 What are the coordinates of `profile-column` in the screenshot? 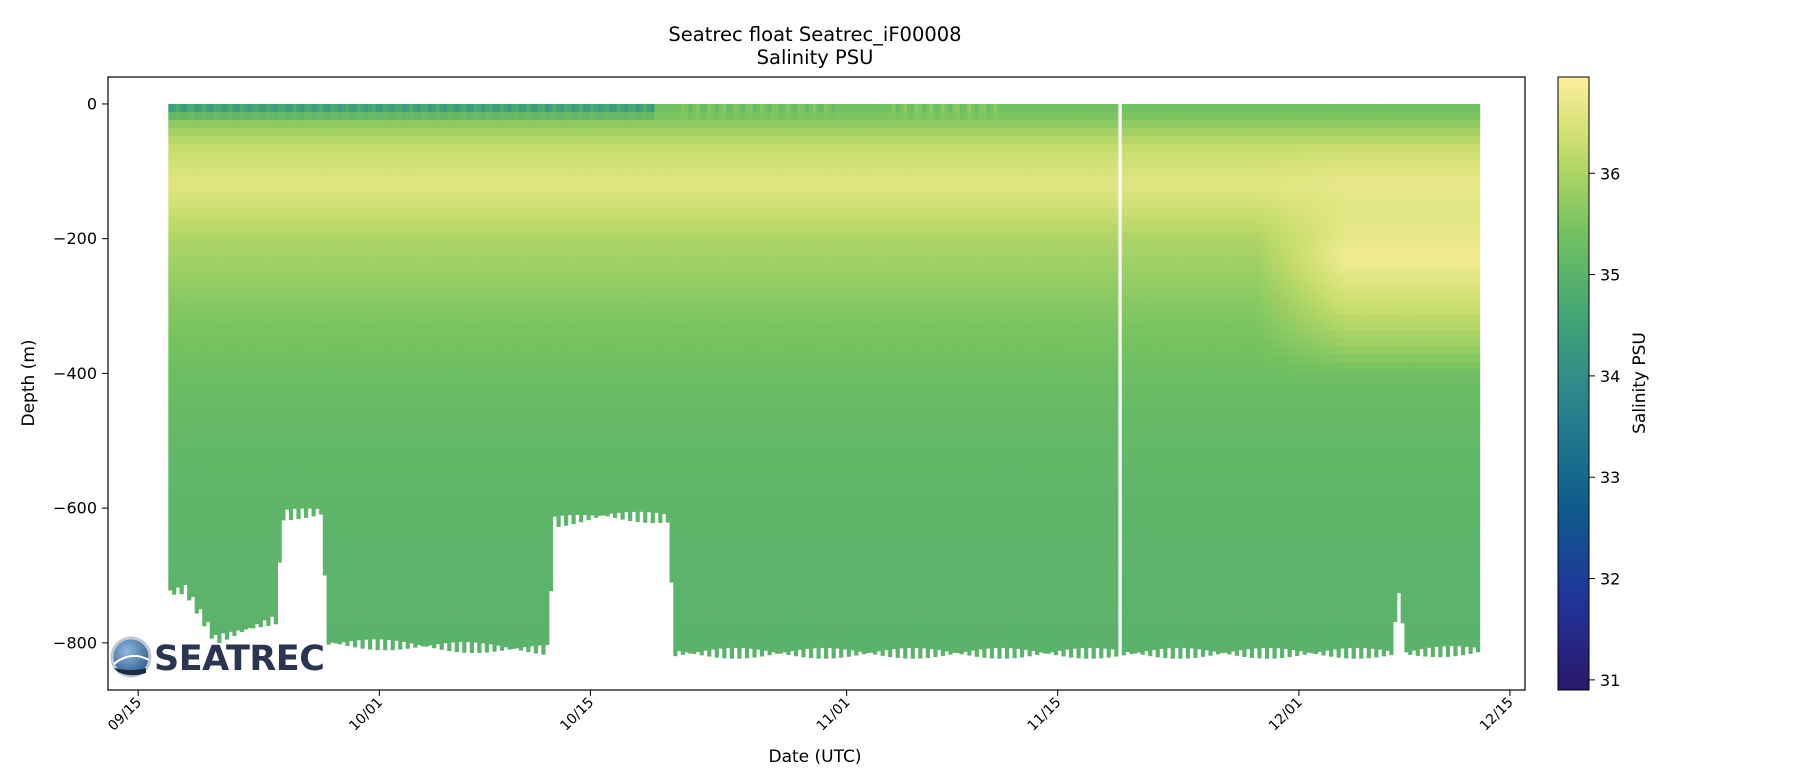 It's located at (287, 307).